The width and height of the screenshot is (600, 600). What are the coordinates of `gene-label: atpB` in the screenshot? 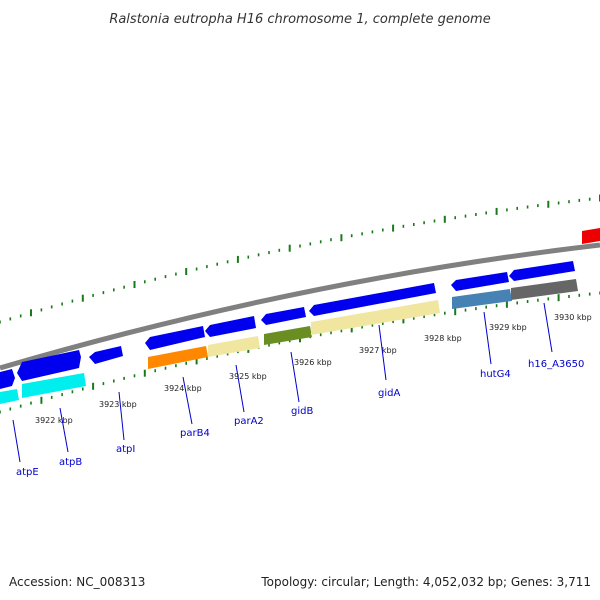 It's located at (70, 462).